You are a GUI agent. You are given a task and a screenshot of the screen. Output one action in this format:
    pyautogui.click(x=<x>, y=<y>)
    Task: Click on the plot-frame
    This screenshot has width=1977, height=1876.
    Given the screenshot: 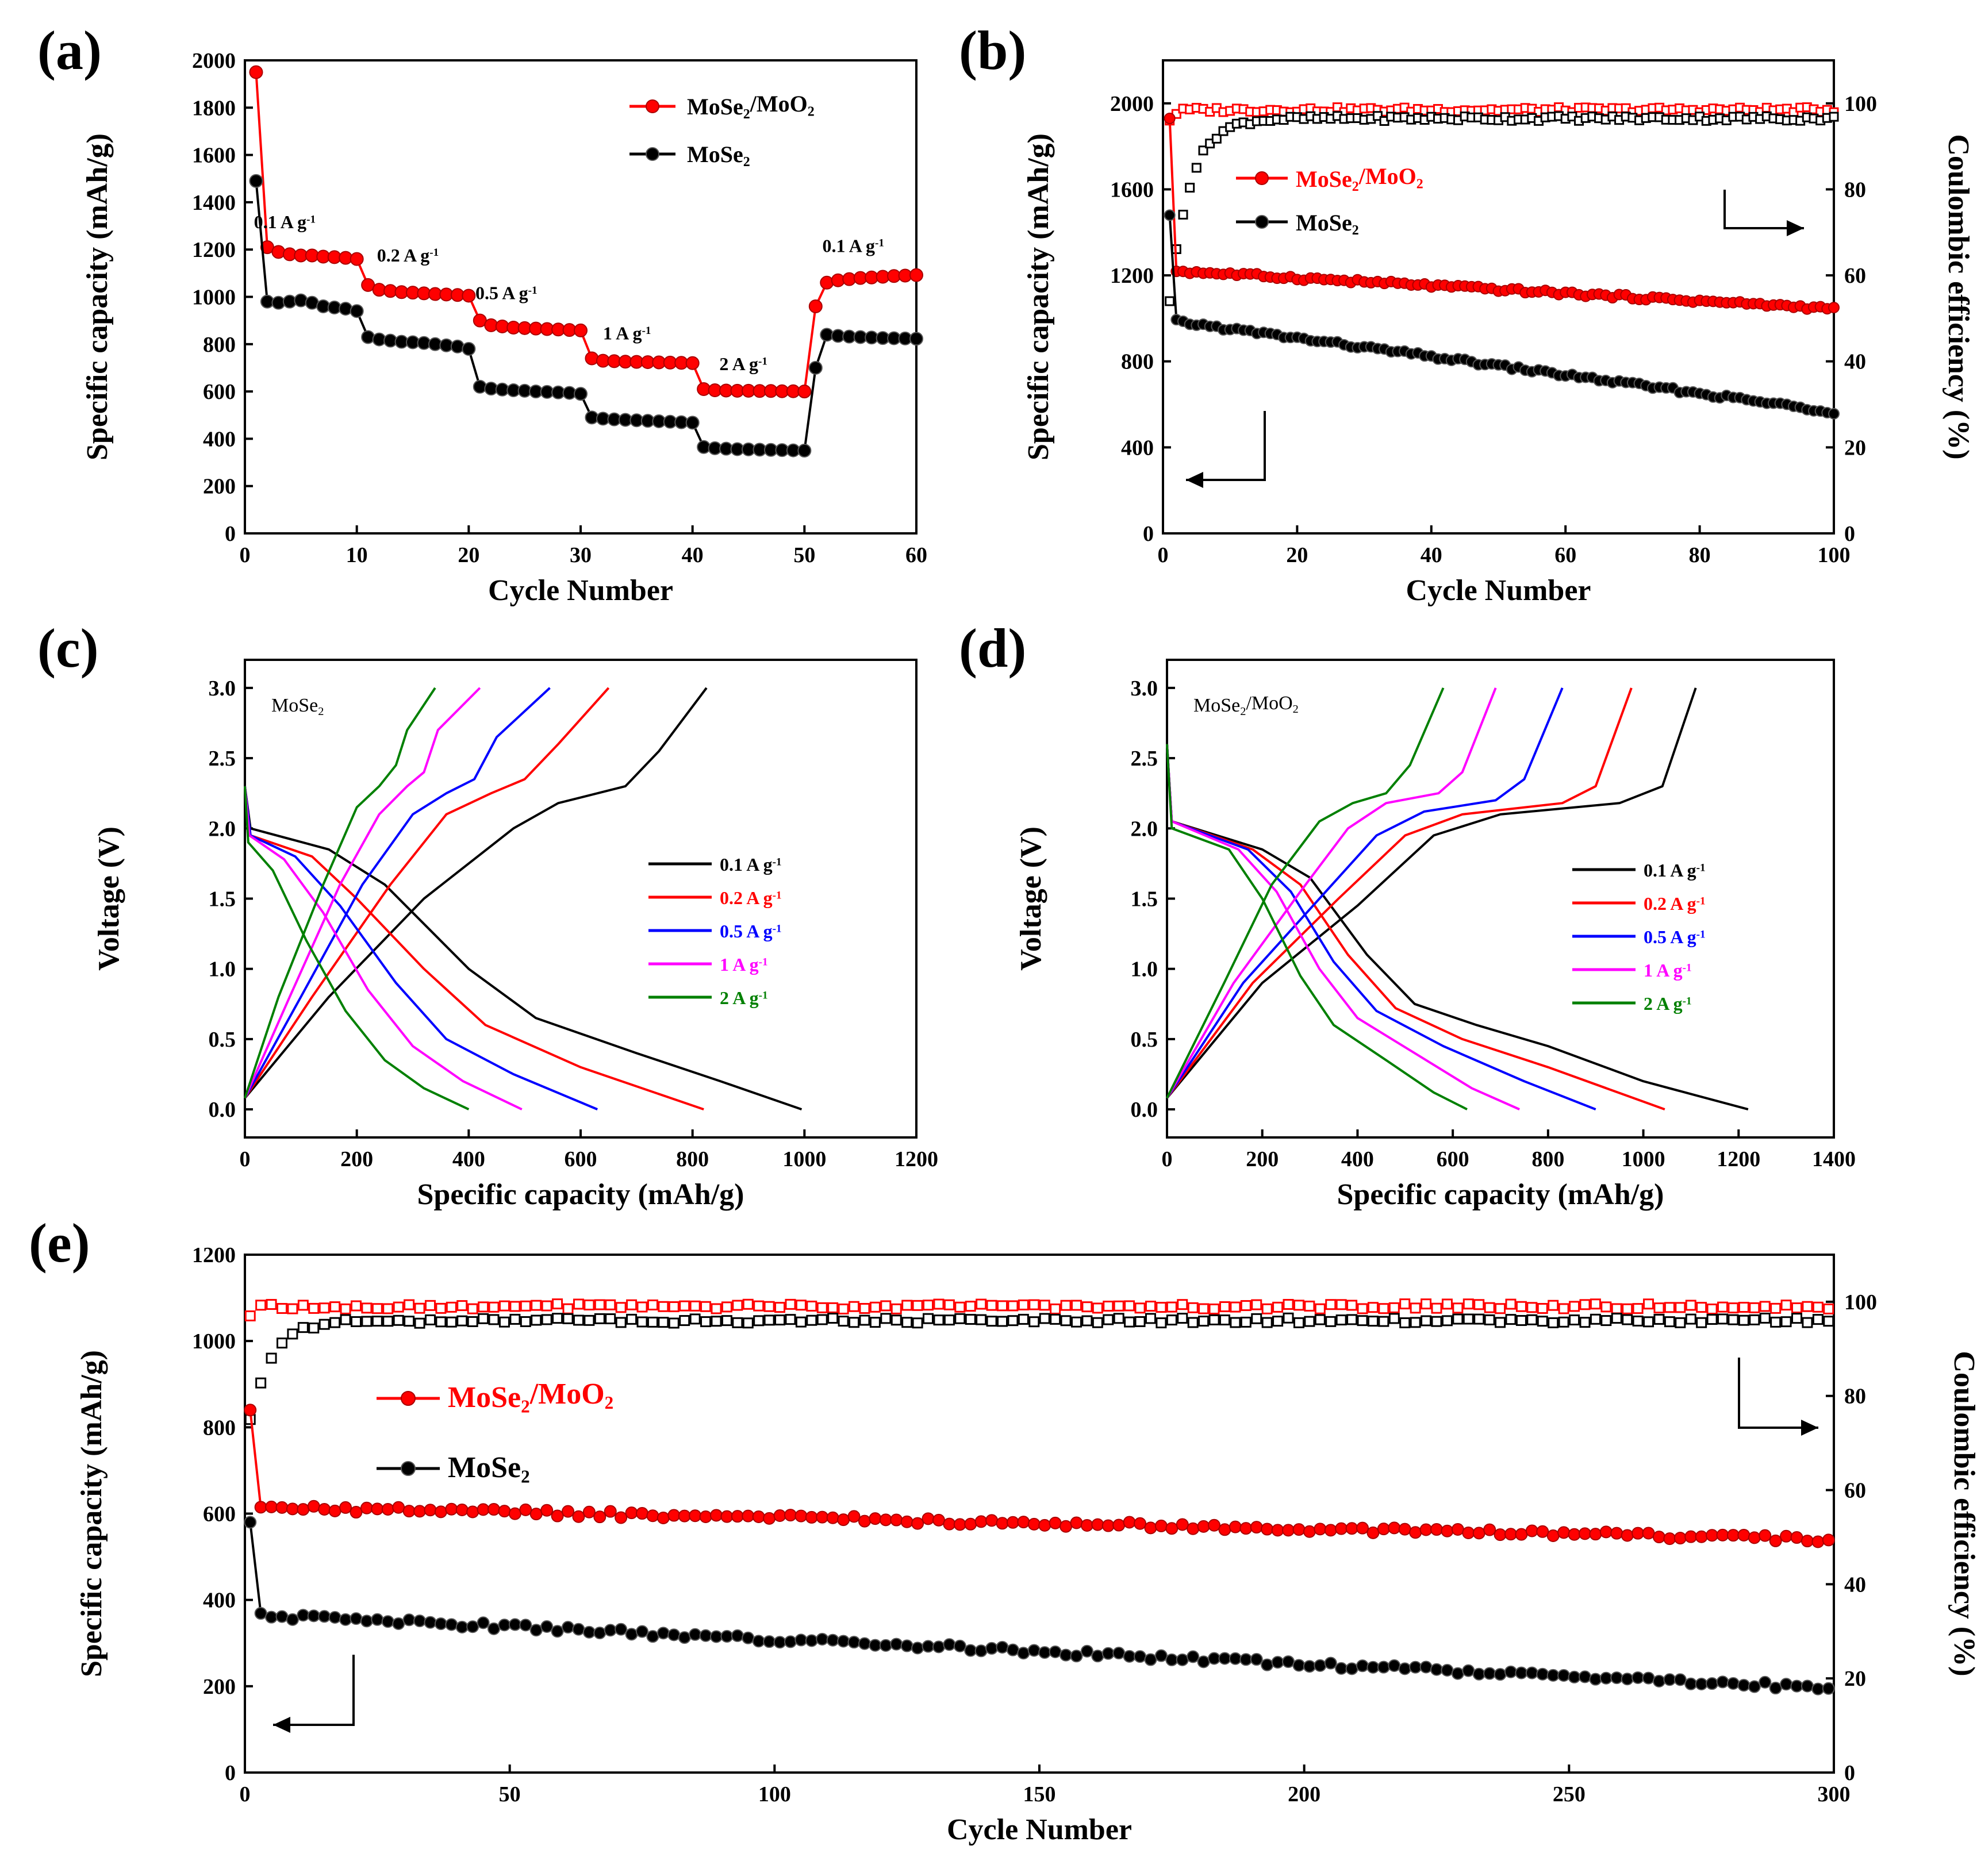 What is the action you would take?
    pyautogui.click(x=581, y=899)
    